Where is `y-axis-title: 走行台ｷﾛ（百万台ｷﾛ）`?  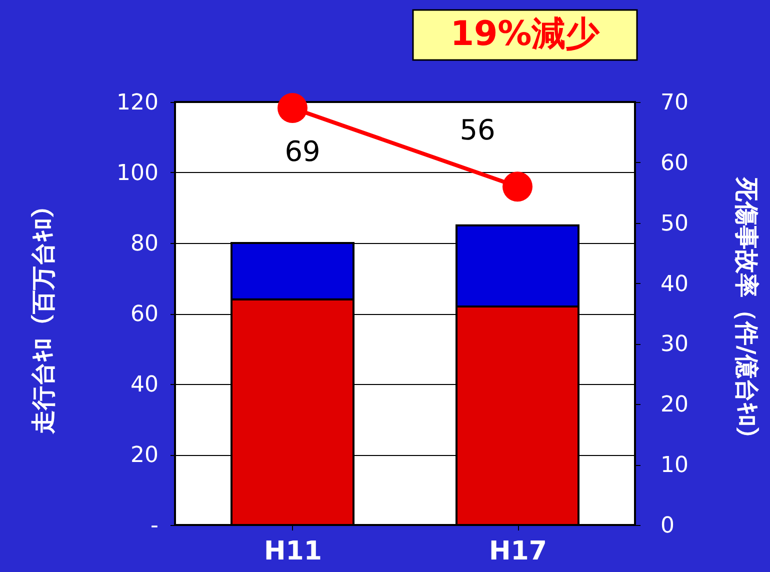
y-axis-title: 走行台ｷﾛ（百万台ｷﾛ） is located at coordinates (44, 314).